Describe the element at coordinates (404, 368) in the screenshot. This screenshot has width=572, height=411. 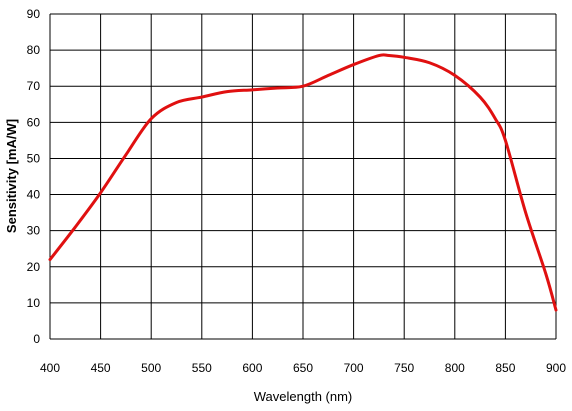
I see `x-tick-label: 750` at that location.